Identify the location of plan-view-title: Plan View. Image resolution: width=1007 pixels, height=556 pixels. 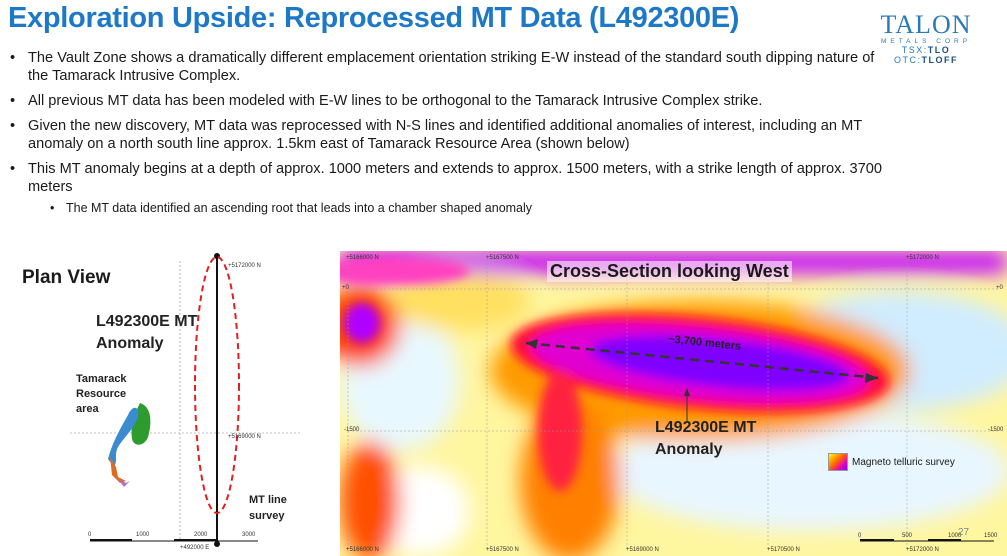
(66, 277).